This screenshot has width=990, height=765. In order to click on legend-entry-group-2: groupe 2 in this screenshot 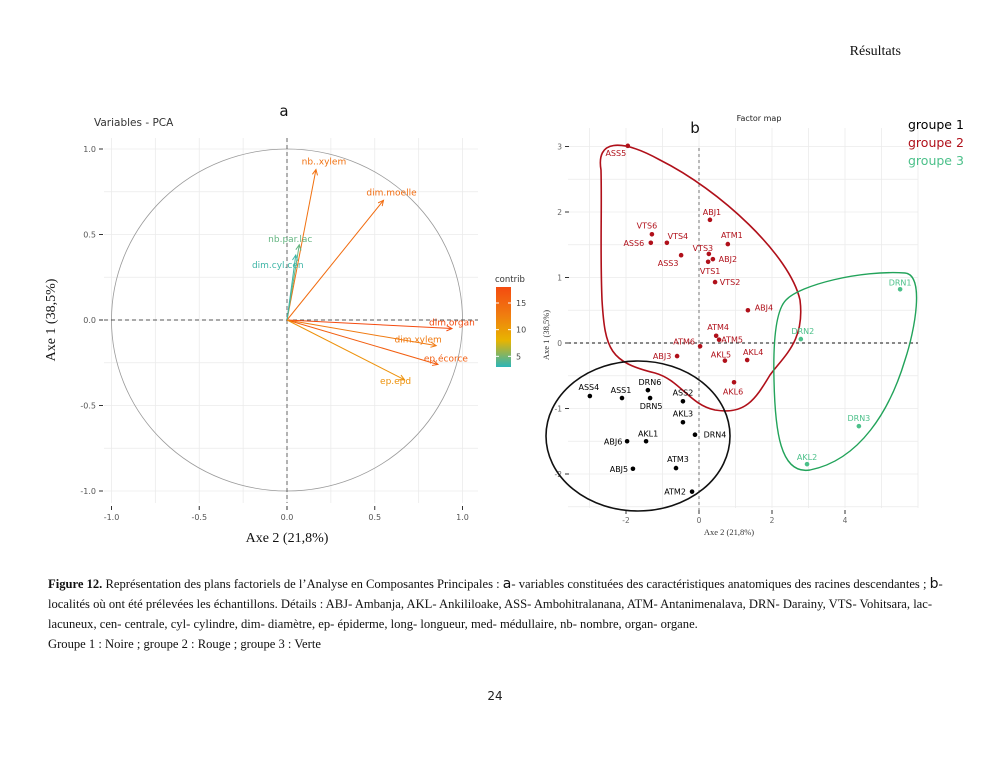, I will do `click(936, 142)`.